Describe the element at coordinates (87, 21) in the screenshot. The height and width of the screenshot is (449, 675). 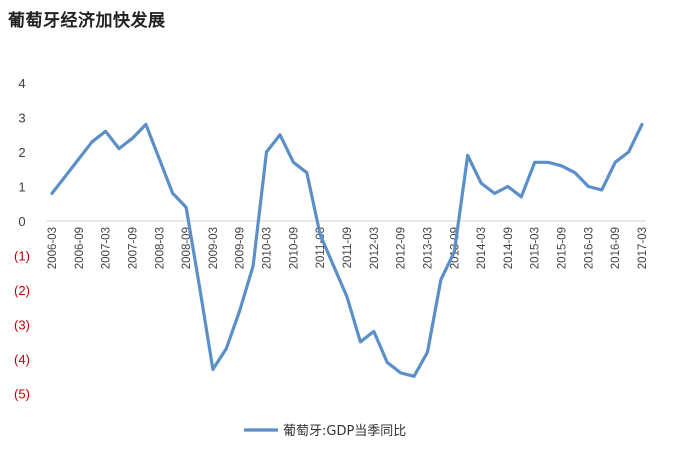
I see `chart-title: 葡萄牙经济加快发展` at that location.